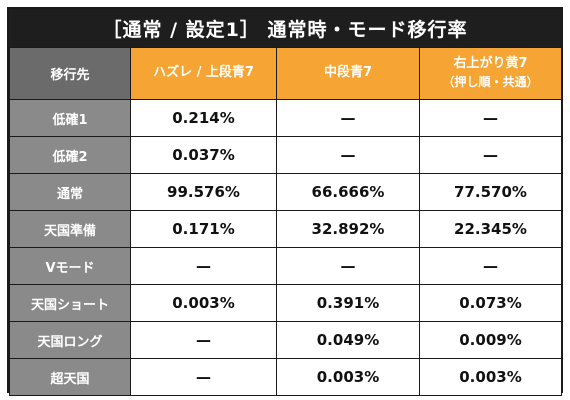  What do you see at coordinates (70, 73) in the screenshot?
I see `destination-header: 移行先` at bounding box center [70, 73].